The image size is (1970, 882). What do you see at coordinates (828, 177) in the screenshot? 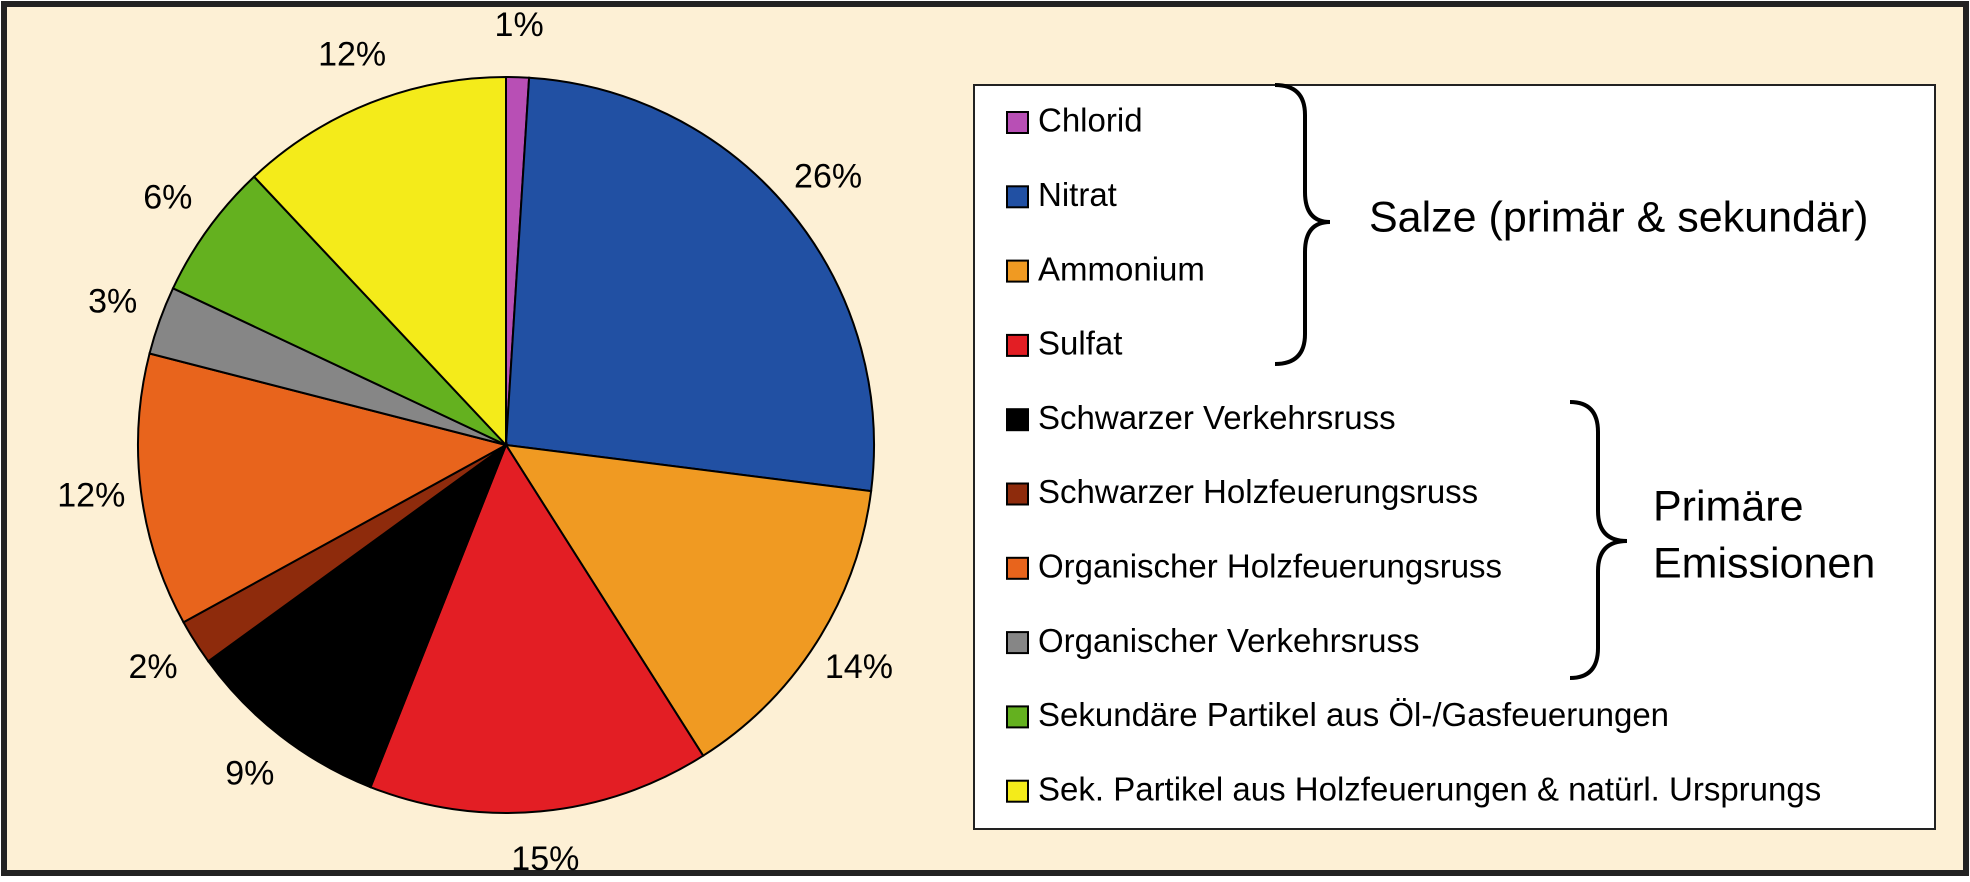
I see `data-label: 26%` at bounding box center [828, 177].